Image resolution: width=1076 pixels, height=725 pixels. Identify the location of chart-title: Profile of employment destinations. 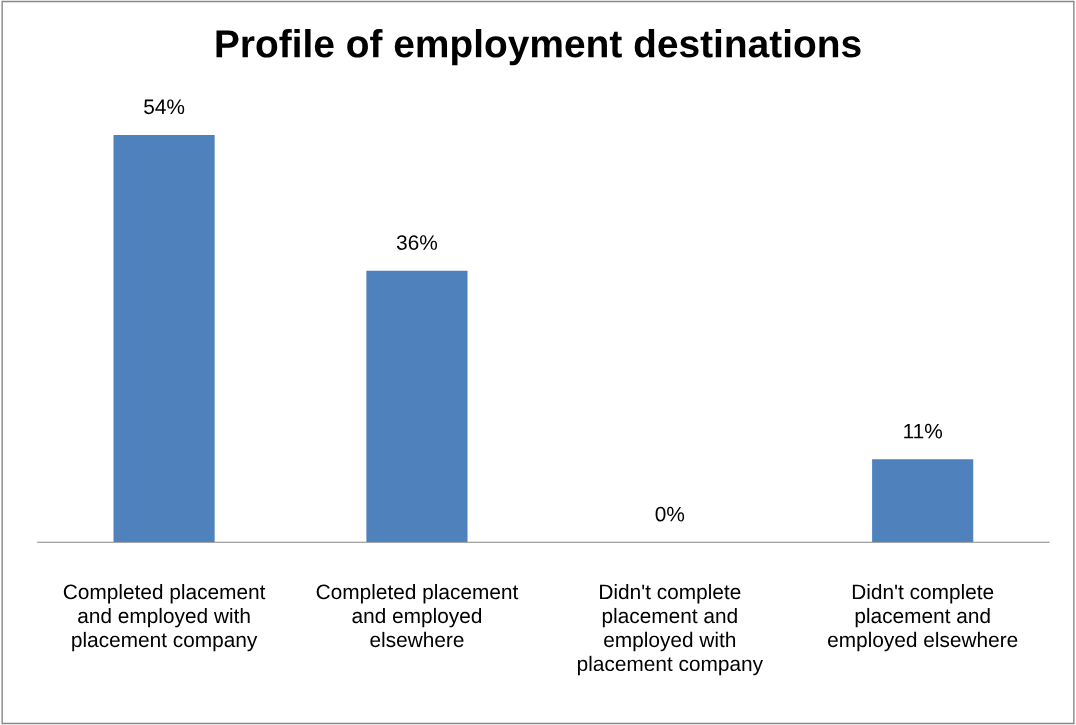
(538, 47).